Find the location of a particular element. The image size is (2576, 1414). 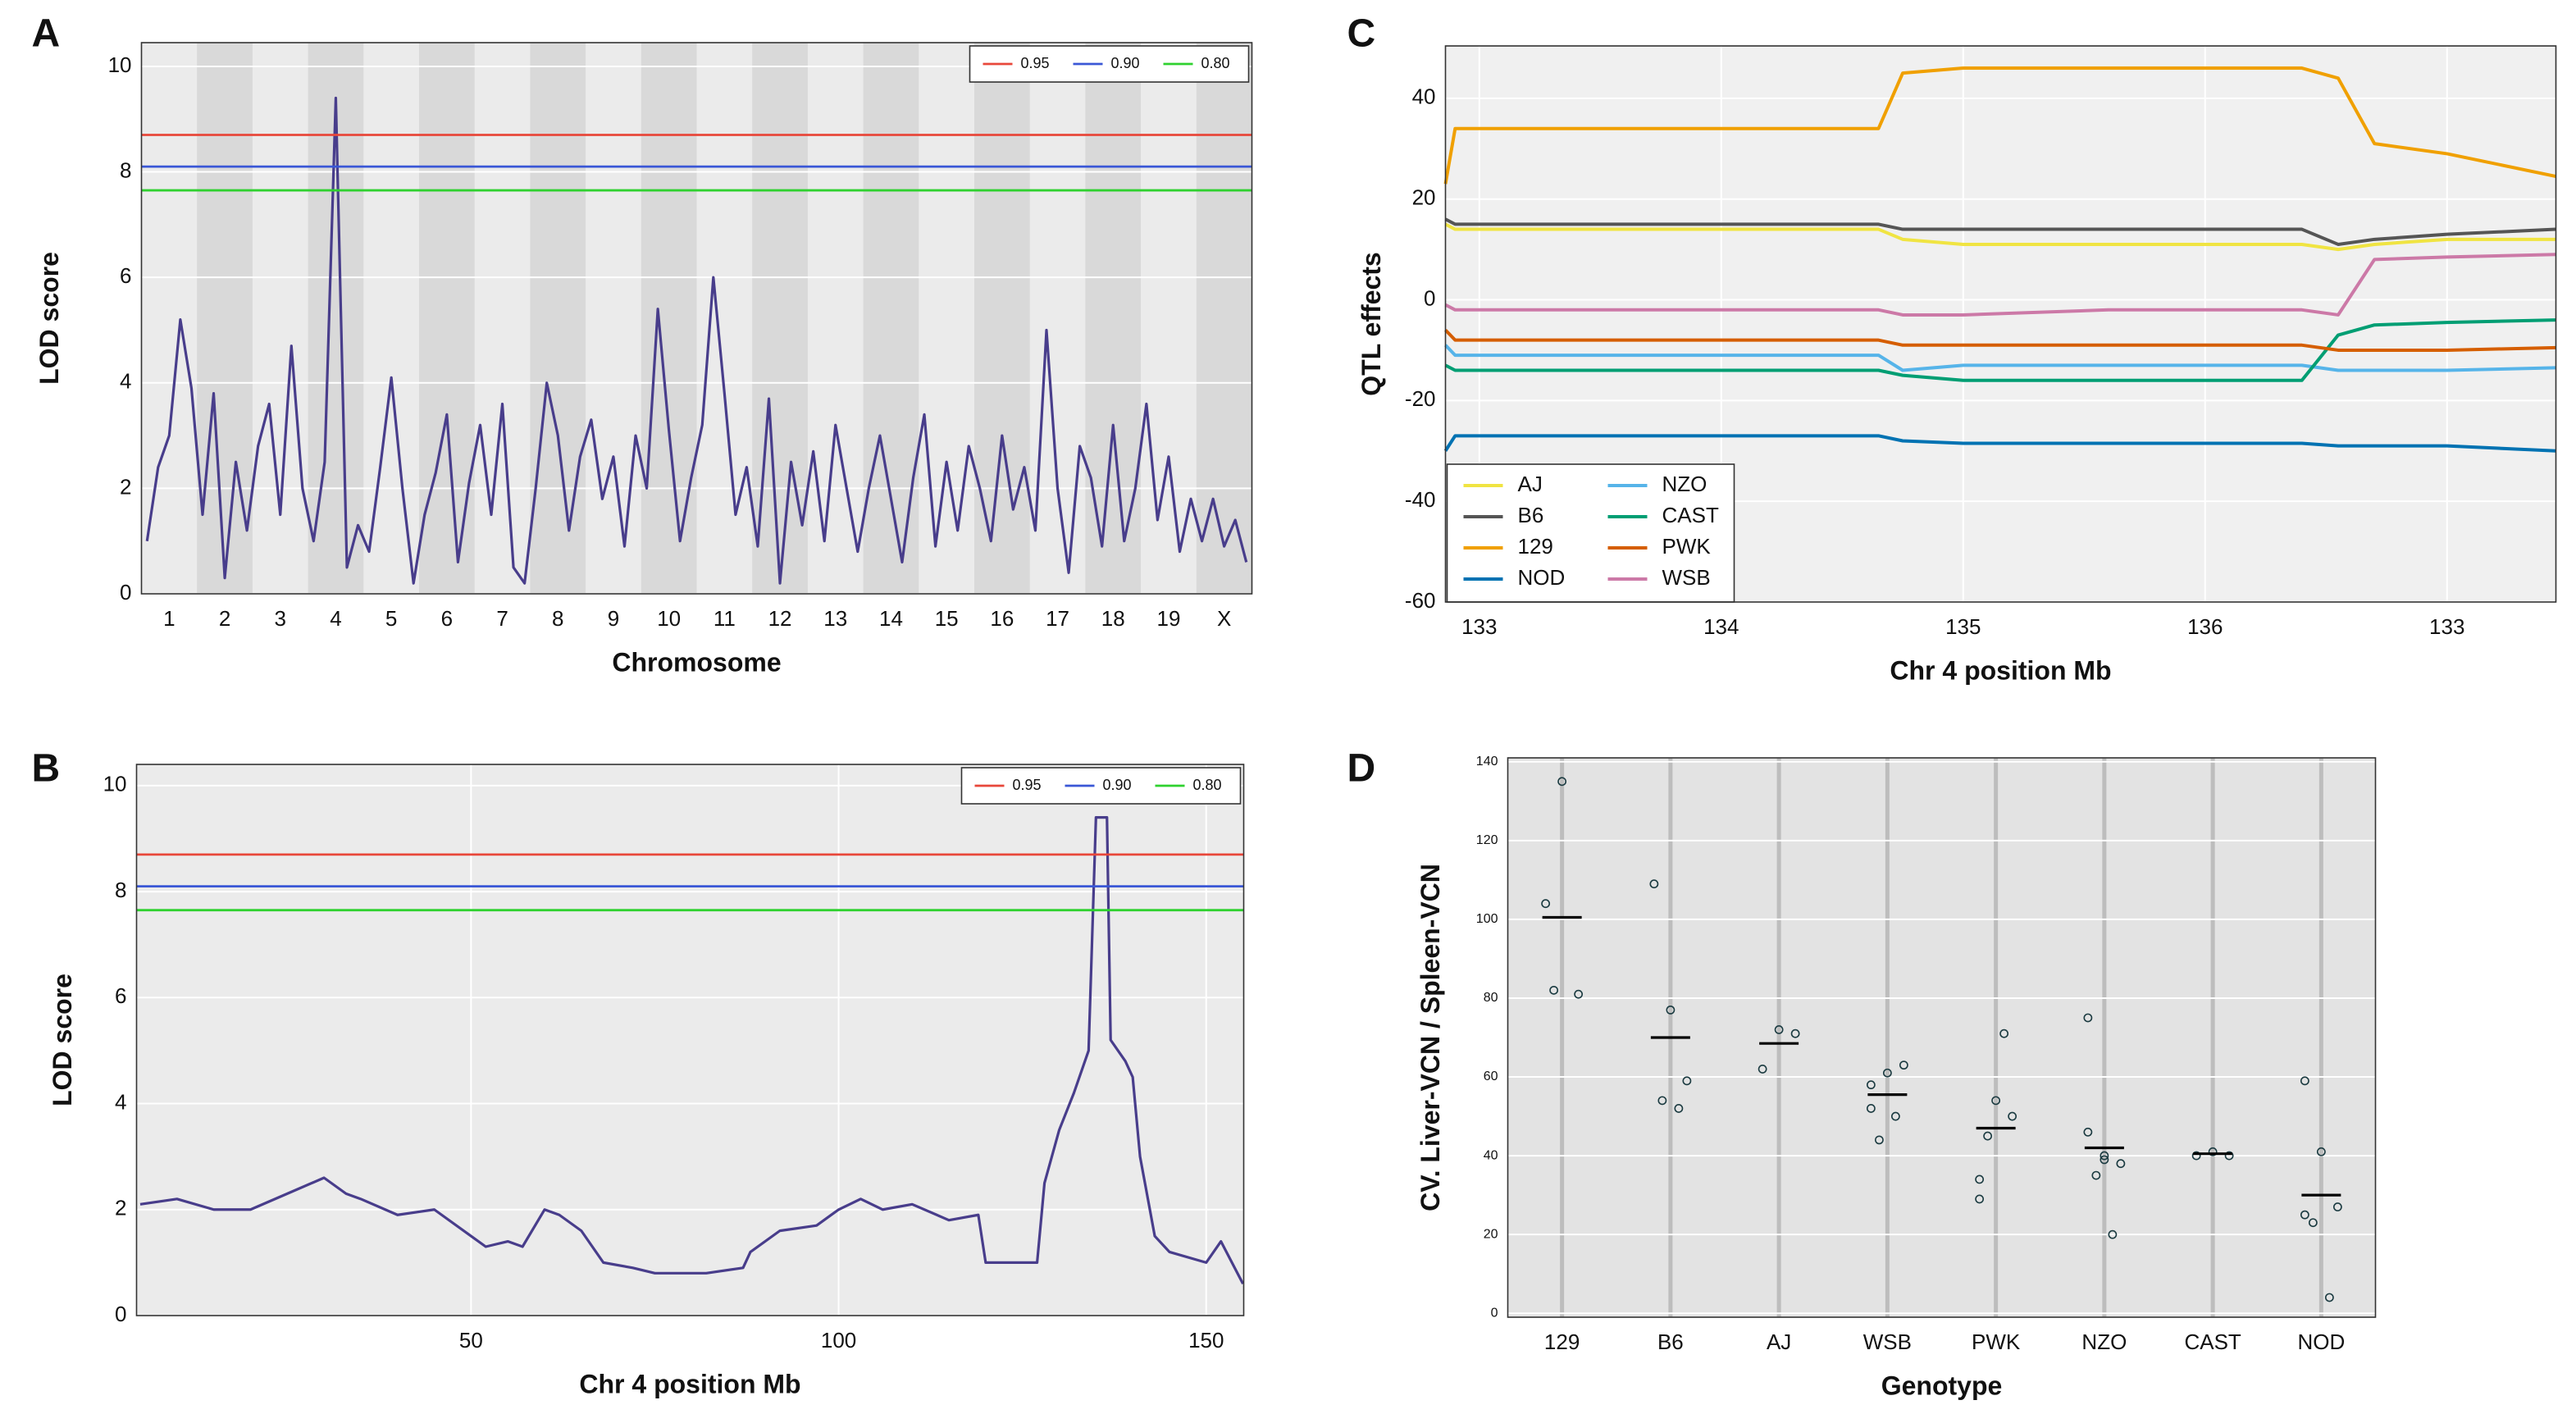

x-tick-label: 19 is located at coordinates (1168, 618).